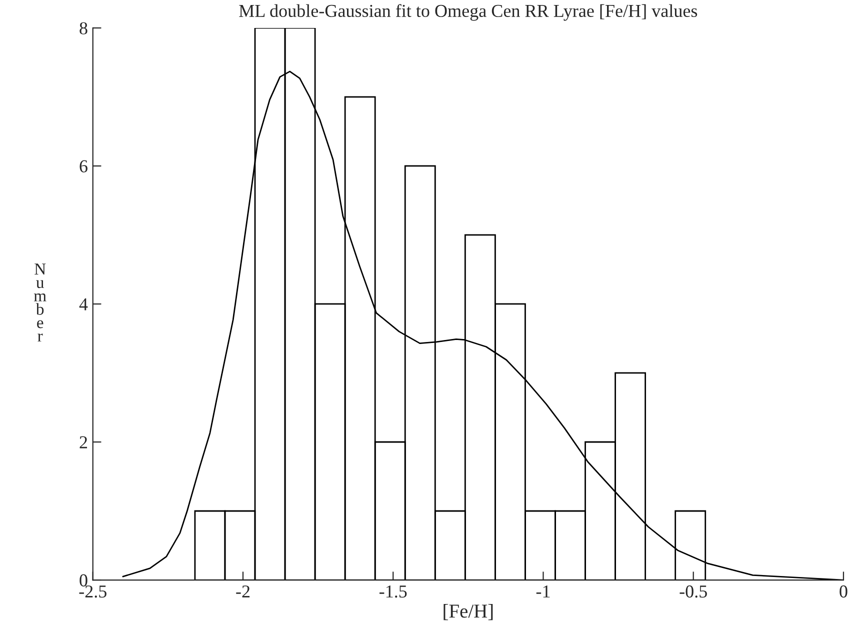 This screenshot has width=852, height=621. Describe the element at coordinates (84, 166) in the screenshot. I see `y-tick-label: 6` at that location.